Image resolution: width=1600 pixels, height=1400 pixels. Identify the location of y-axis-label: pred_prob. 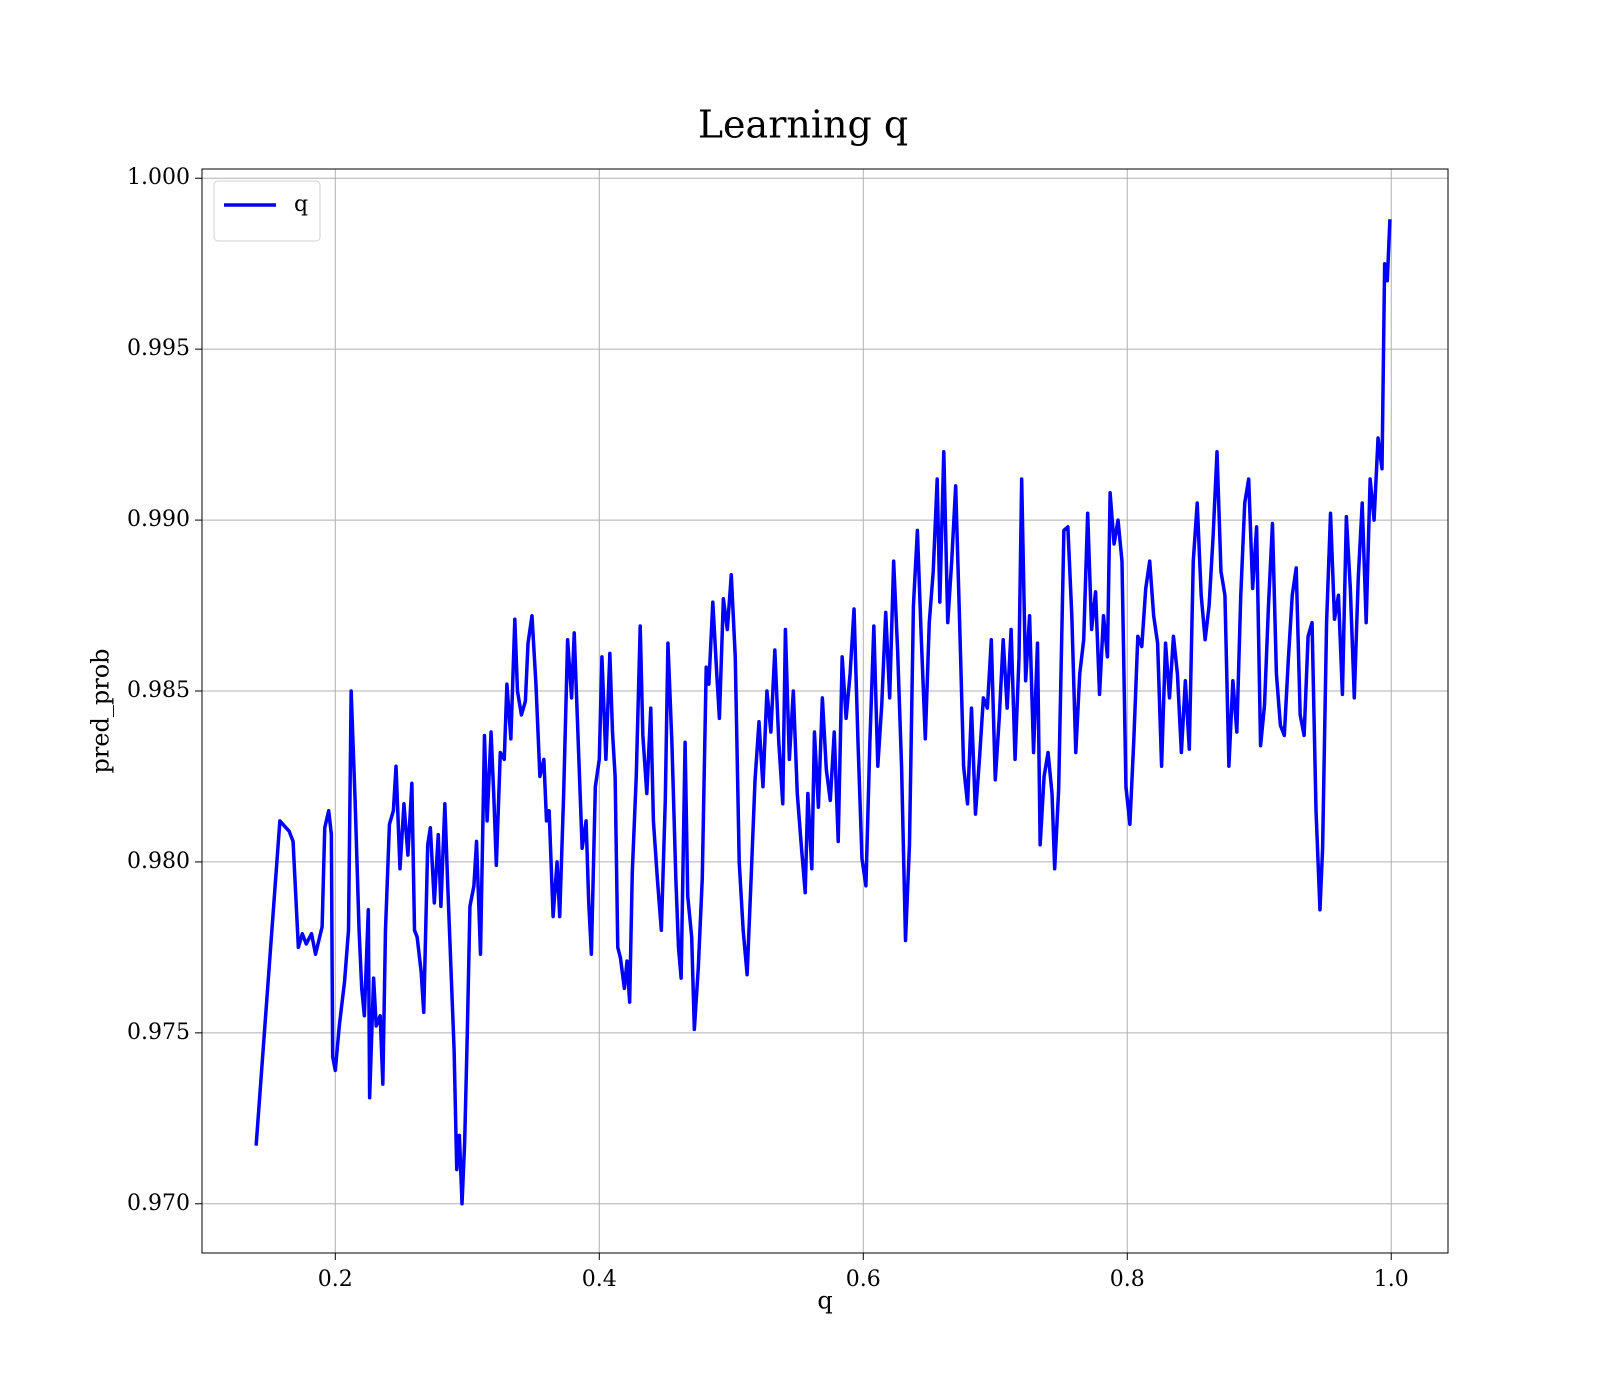
(101, 710).